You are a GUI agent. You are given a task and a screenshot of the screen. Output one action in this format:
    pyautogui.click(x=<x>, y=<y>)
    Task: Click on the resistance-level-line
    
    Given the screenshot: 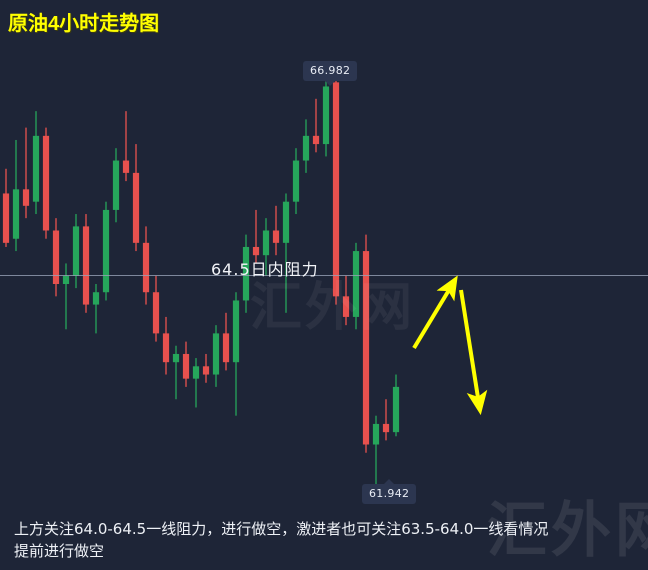 What is the action you would take?
    pyautogui.click(x=324, y=275)
    